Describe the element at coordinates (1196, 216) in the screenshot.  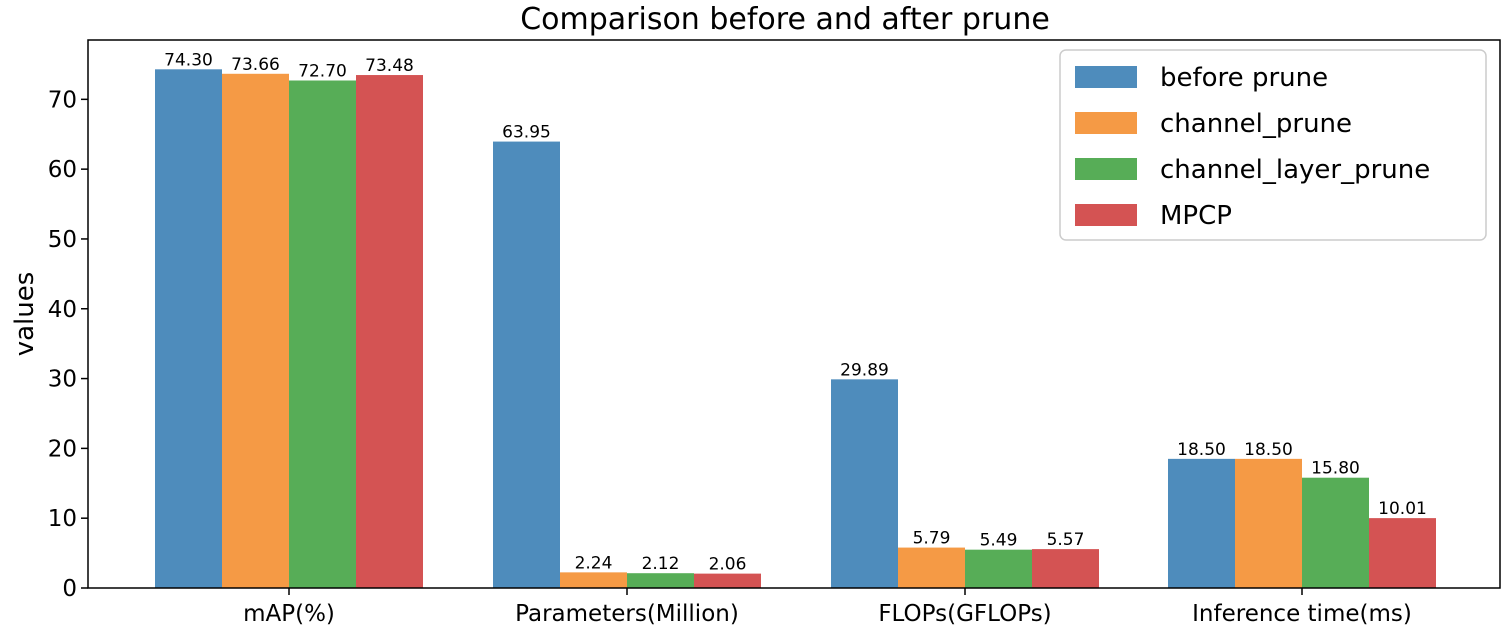
I see `legend-label: MPCP` at that location.